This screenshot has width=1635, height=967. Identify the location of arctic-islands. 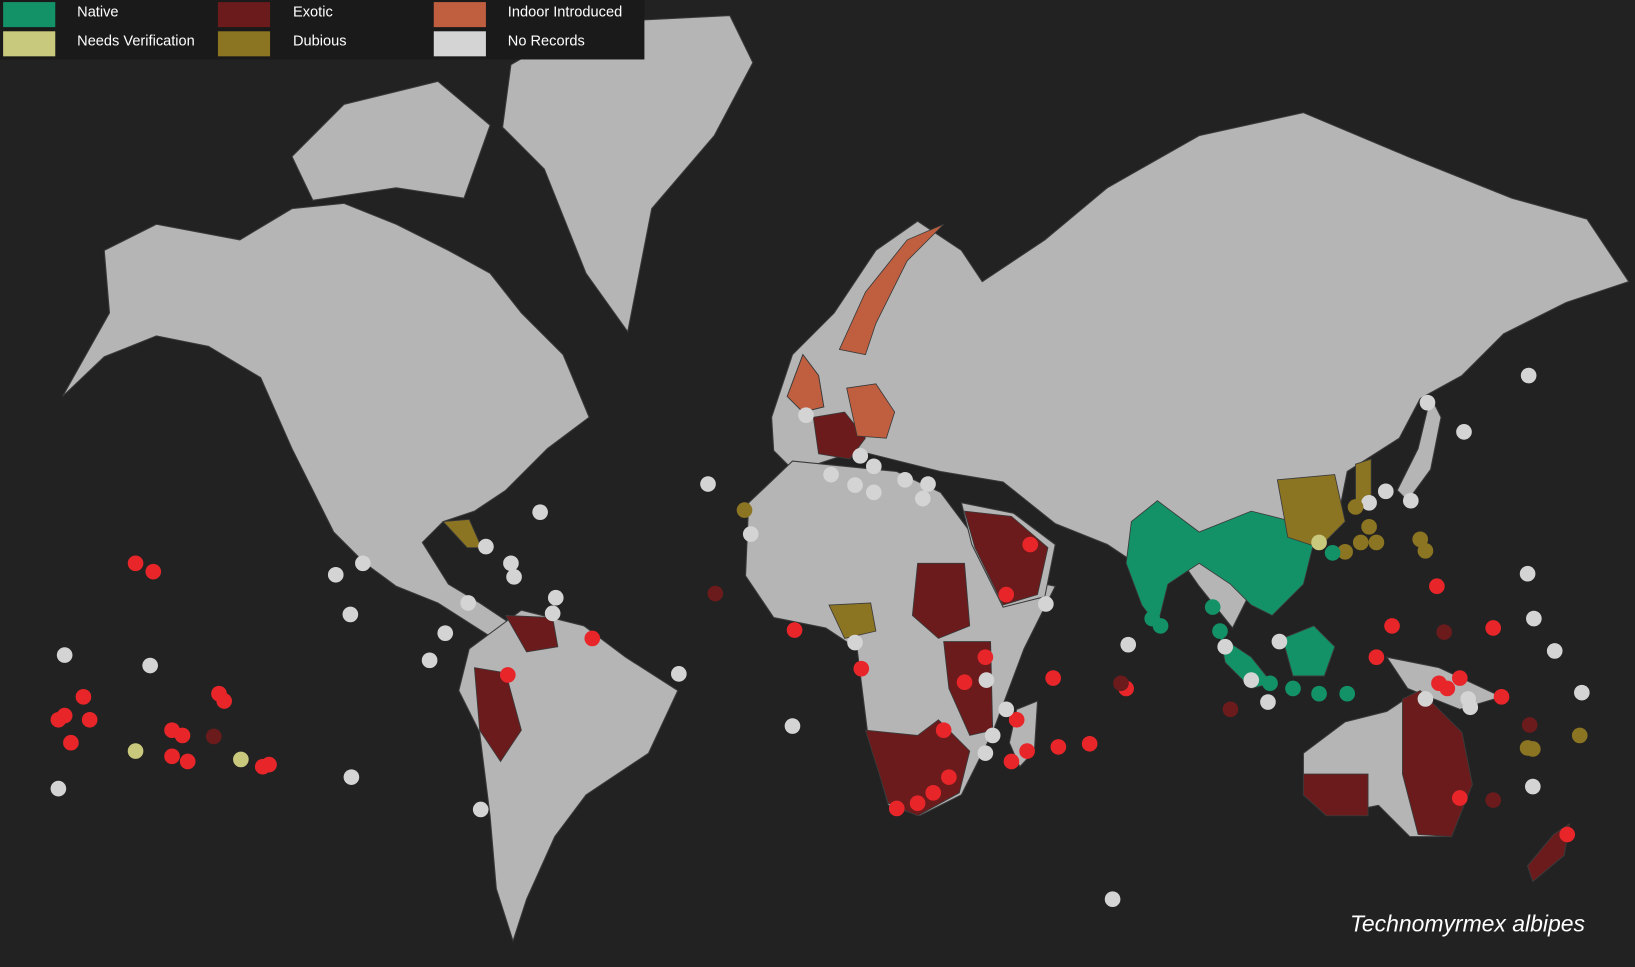
(391, 140).